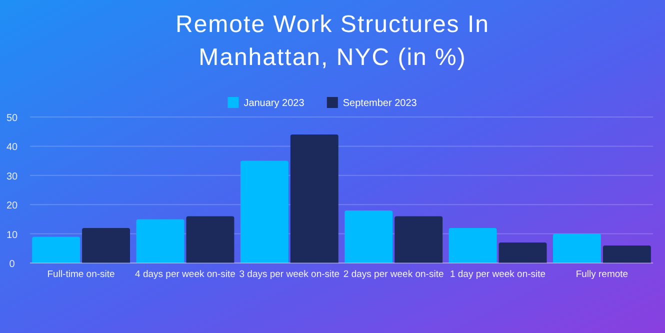 The width and height of the screenshot is (665, 333). I want to click on chart-title: Remote Work Structures In Manhattan, NYC (in %), so click(333, 41).